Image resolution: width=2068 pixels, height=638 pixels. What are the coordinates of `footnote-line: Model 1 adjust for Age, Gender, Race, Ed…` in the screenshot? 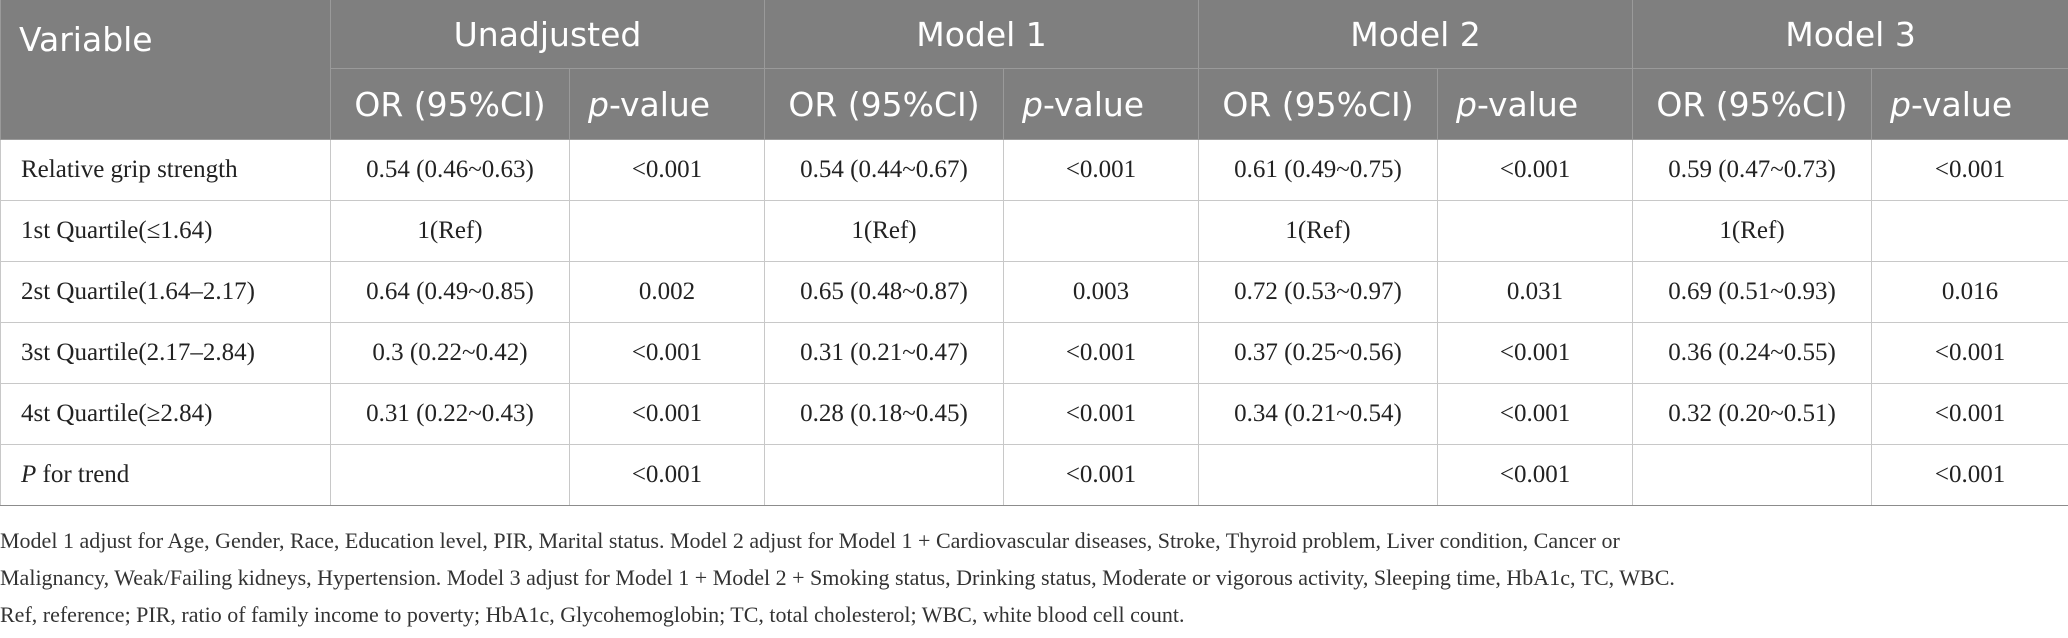 It's located at (810, 540).